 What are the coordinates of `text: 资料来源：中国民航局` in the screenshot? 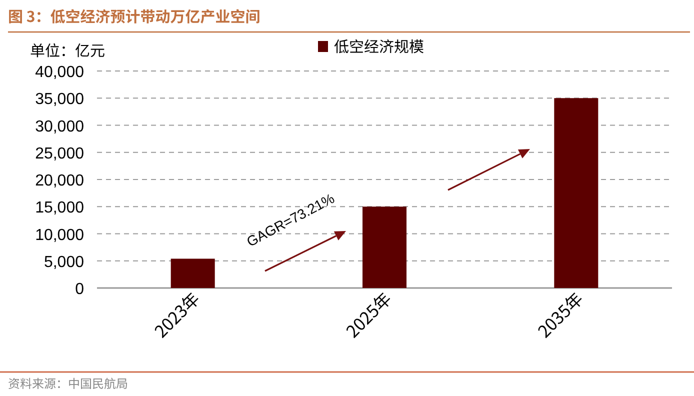 It's located at (68, 383).